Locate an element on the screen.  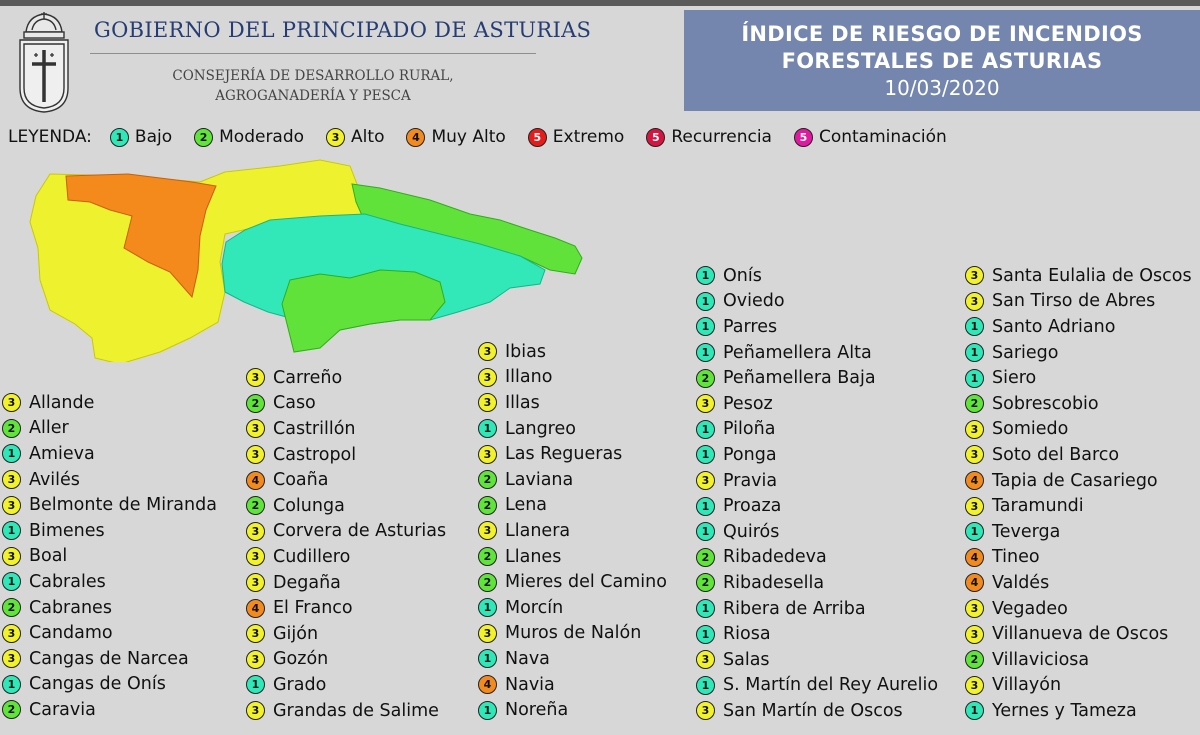
municipality-name: Boal is located at coordinates (48, 556).